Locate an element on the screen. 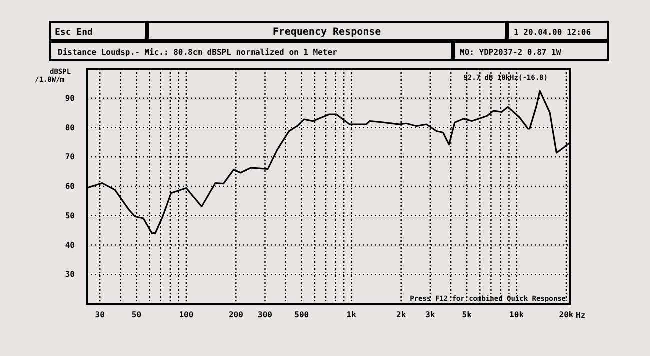 The image size is (650, 356). x-axis-title: Hz is located at coordinates (581, 315).